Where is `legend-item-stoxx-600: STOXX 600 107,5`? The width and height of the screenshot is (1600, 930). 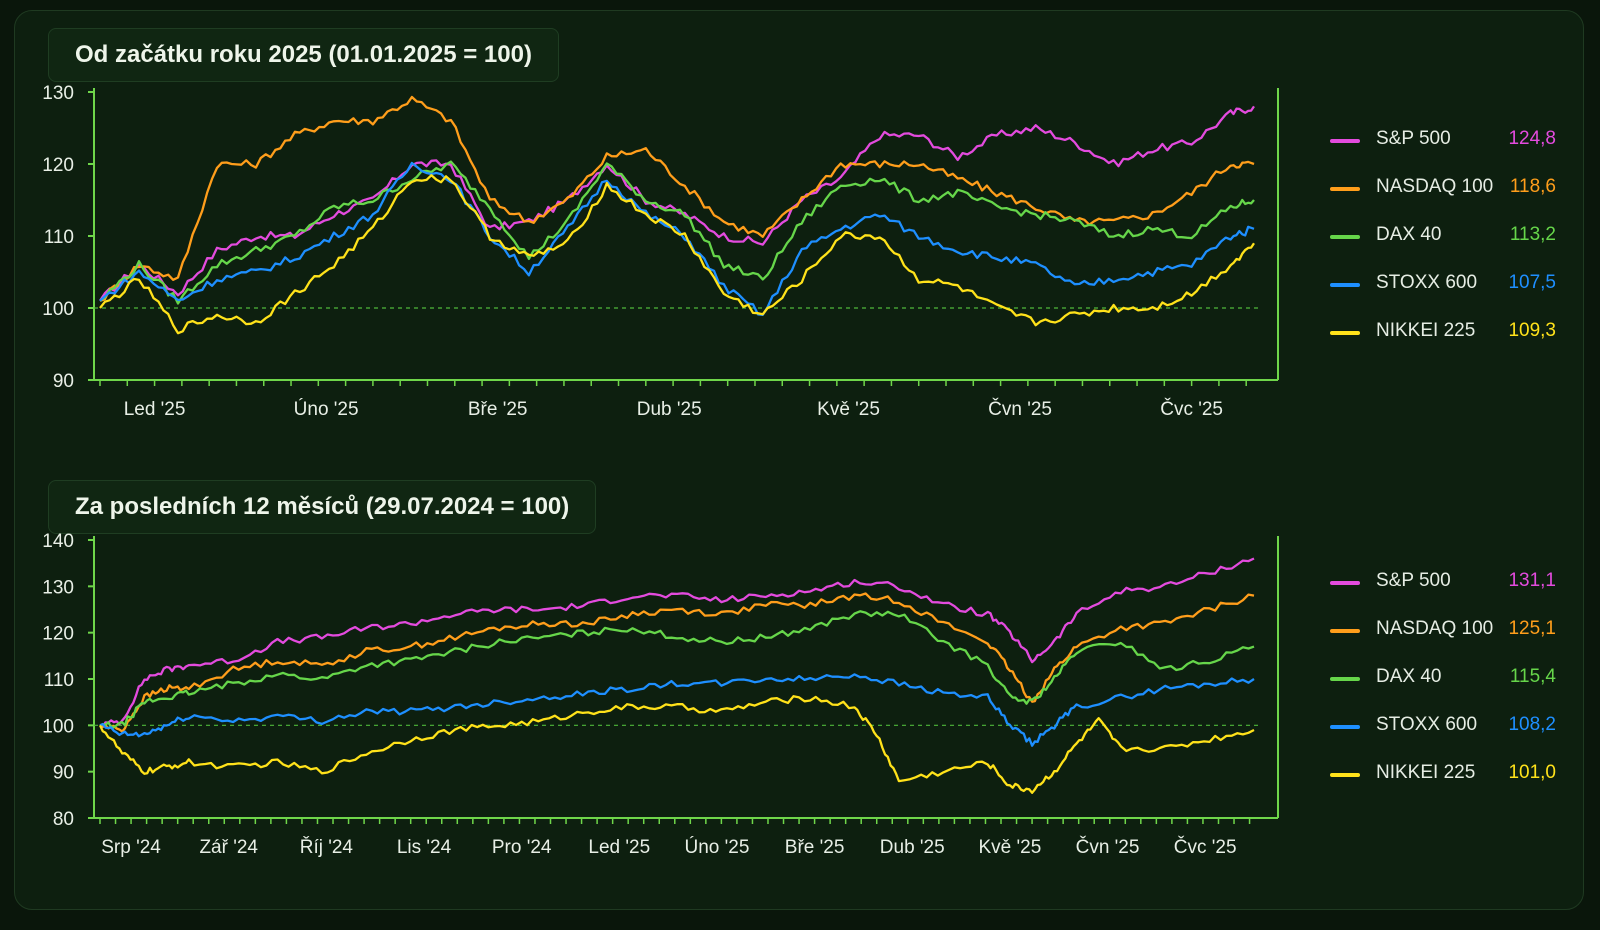
legend-item-stoxx-600: STOXX 600 107,5 is located at coordinates (1445, 286).